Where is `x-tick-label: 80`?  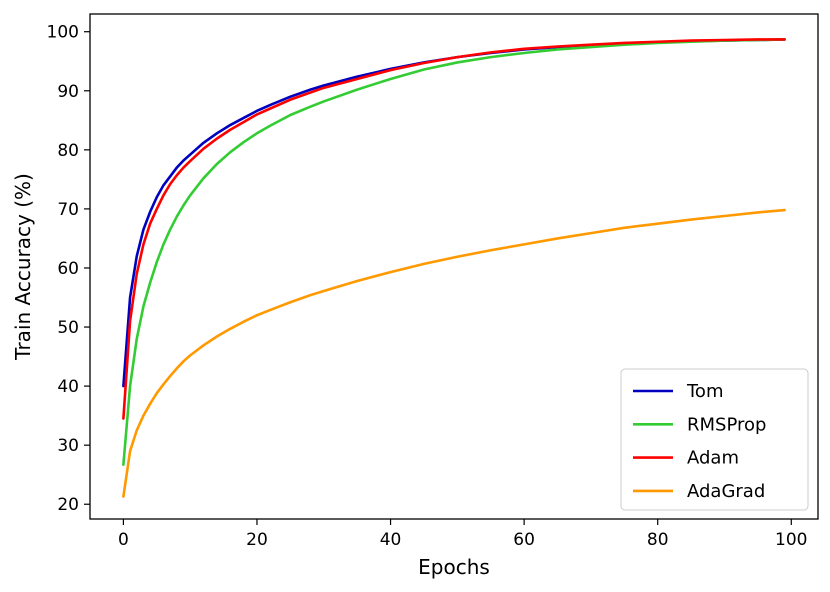
x-tick-label: 80 is located at coordinates (658, 540).